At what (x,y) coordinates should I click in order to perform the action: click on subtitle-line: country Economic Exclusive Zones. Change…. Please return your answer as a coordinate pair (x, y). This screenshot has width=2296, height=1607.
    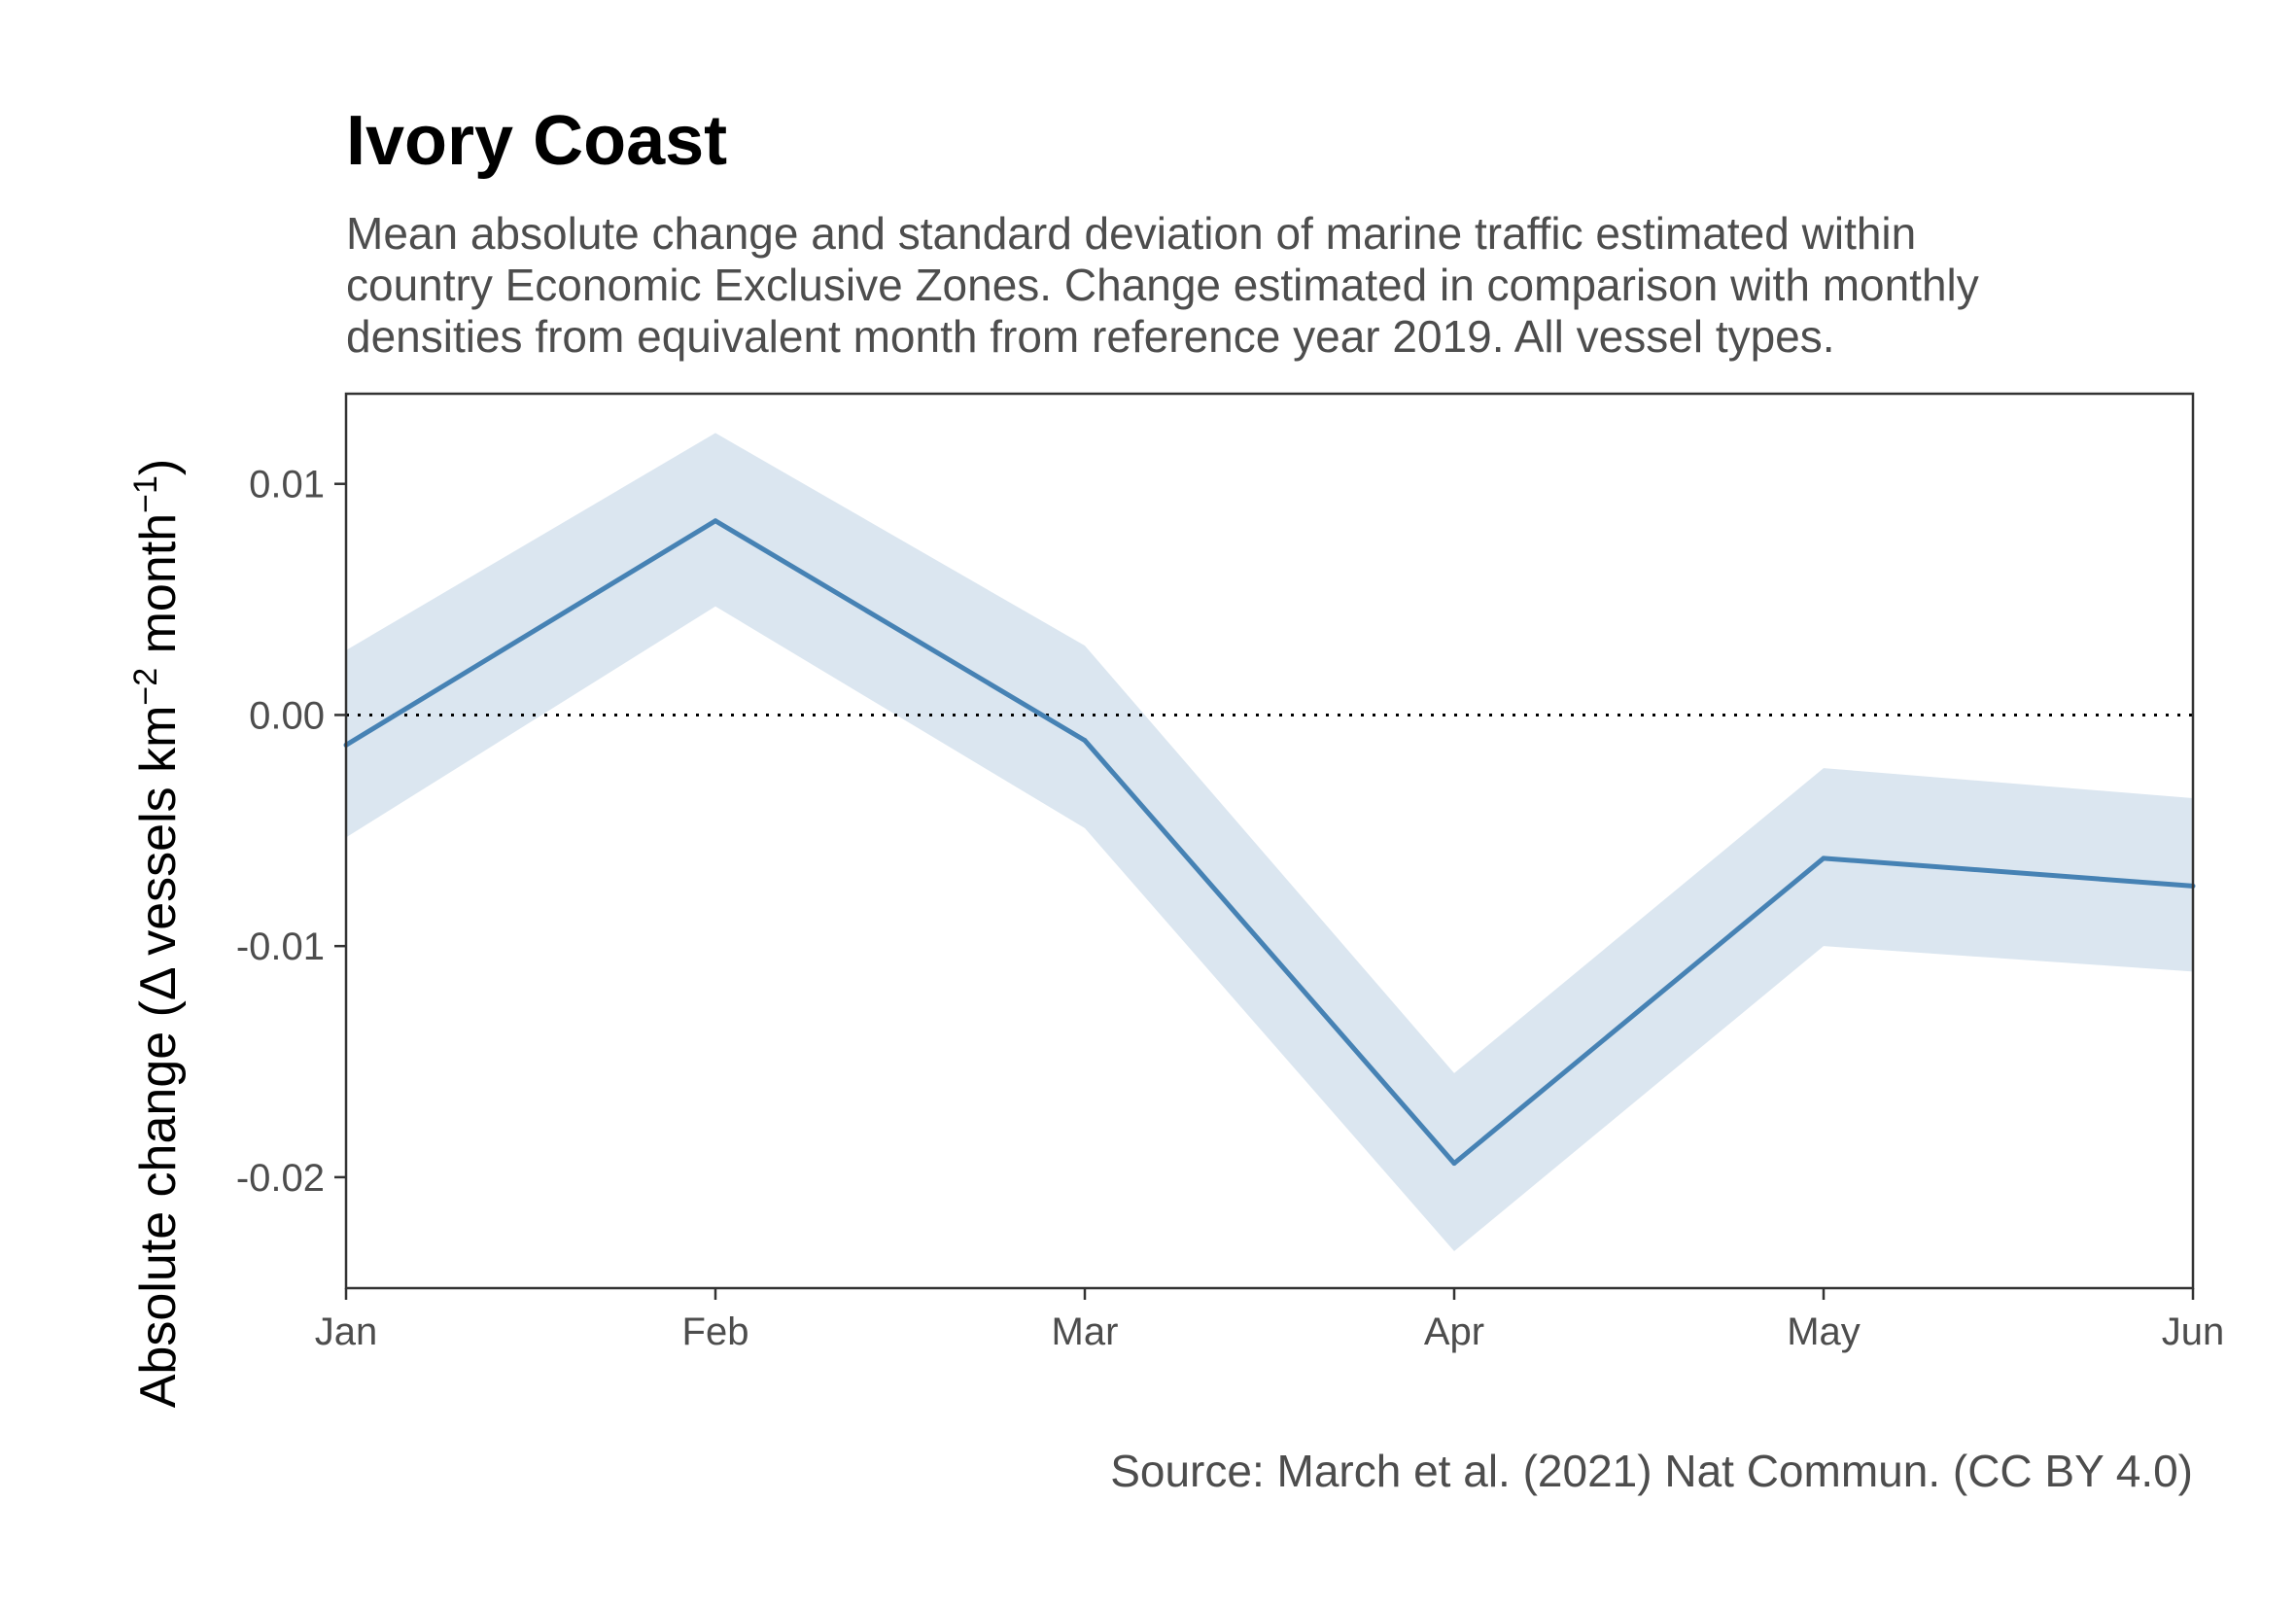
    Looking at the image, I should click on (1162, 285).